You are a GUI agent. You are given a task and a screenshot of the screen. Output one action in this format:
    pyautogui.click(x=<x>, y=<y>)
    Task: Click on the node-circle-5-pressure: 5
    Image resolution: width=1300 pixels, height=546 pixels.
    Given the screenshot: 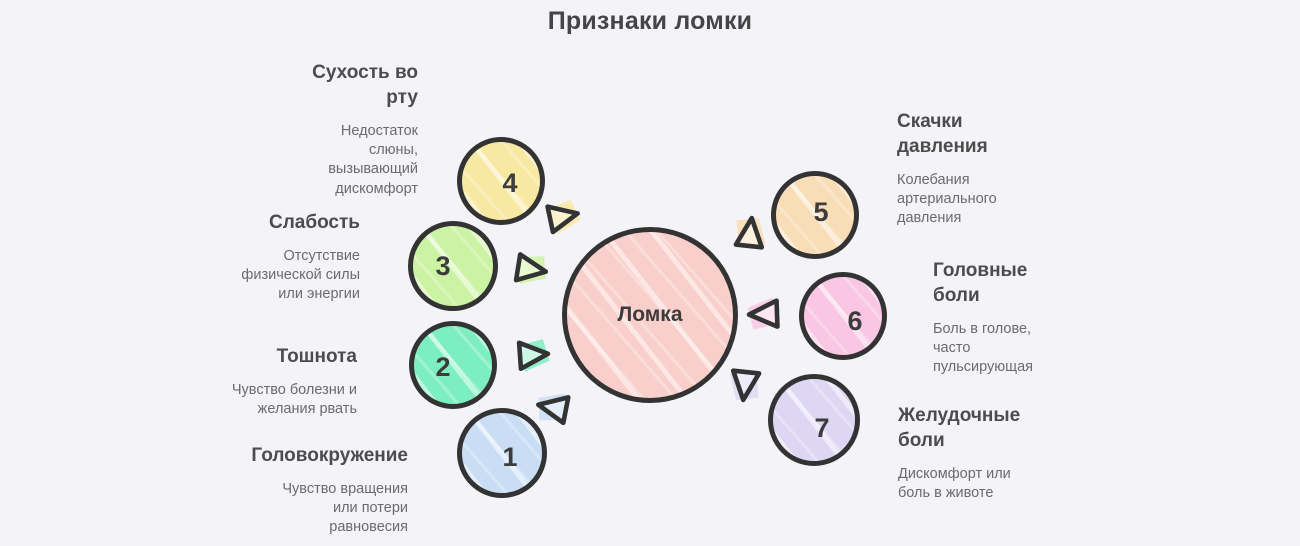 What is the action you would take?
    pyautogui.click(x=815, y=215)
    